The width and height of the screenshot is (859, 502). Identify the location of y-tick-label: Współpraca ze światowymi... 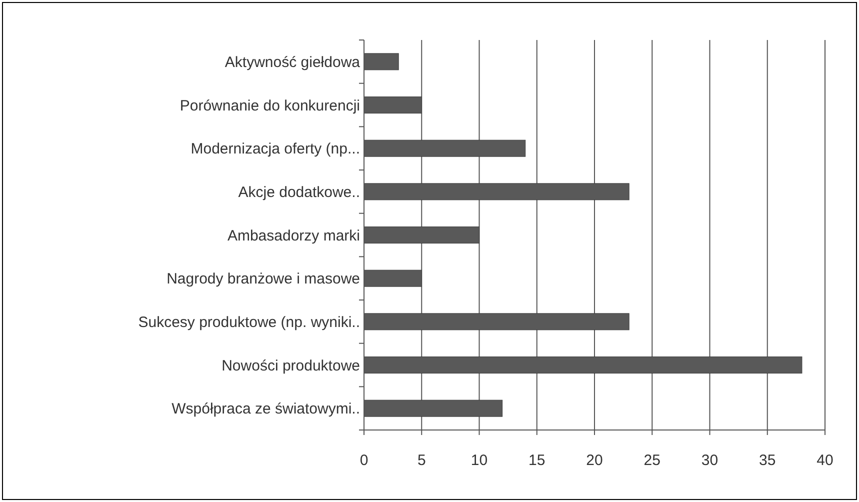
(266, 409).